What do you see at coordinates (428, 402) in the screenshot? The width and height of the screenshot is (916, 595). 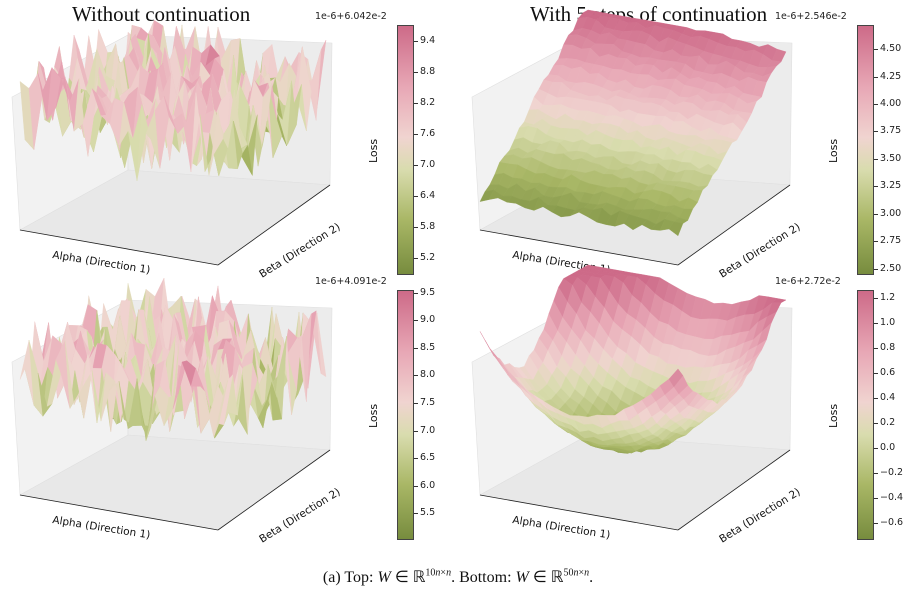 I see `colorbar-tick-label: 7.5` at bounding box center [428, 402].